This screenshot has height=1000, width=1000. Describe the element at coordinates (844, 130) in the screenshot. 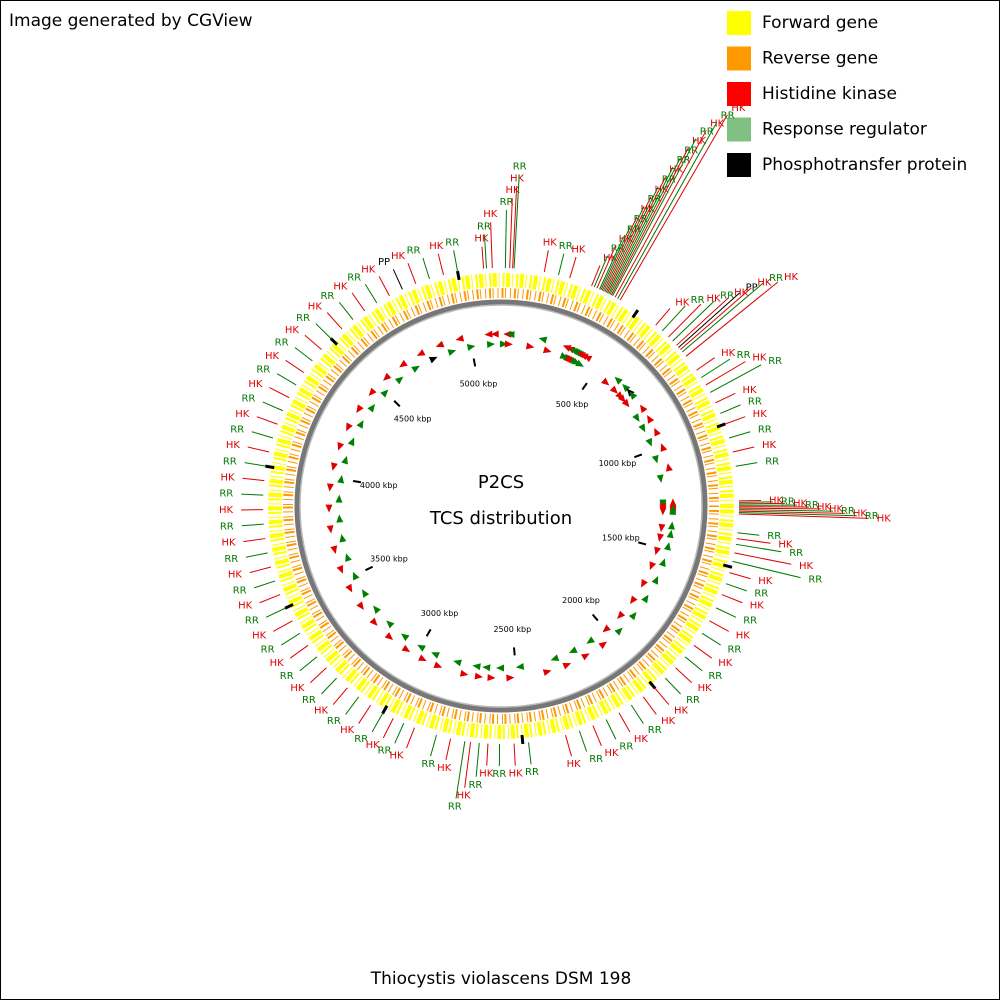

I see `legend-label: Response regulator` at that location.